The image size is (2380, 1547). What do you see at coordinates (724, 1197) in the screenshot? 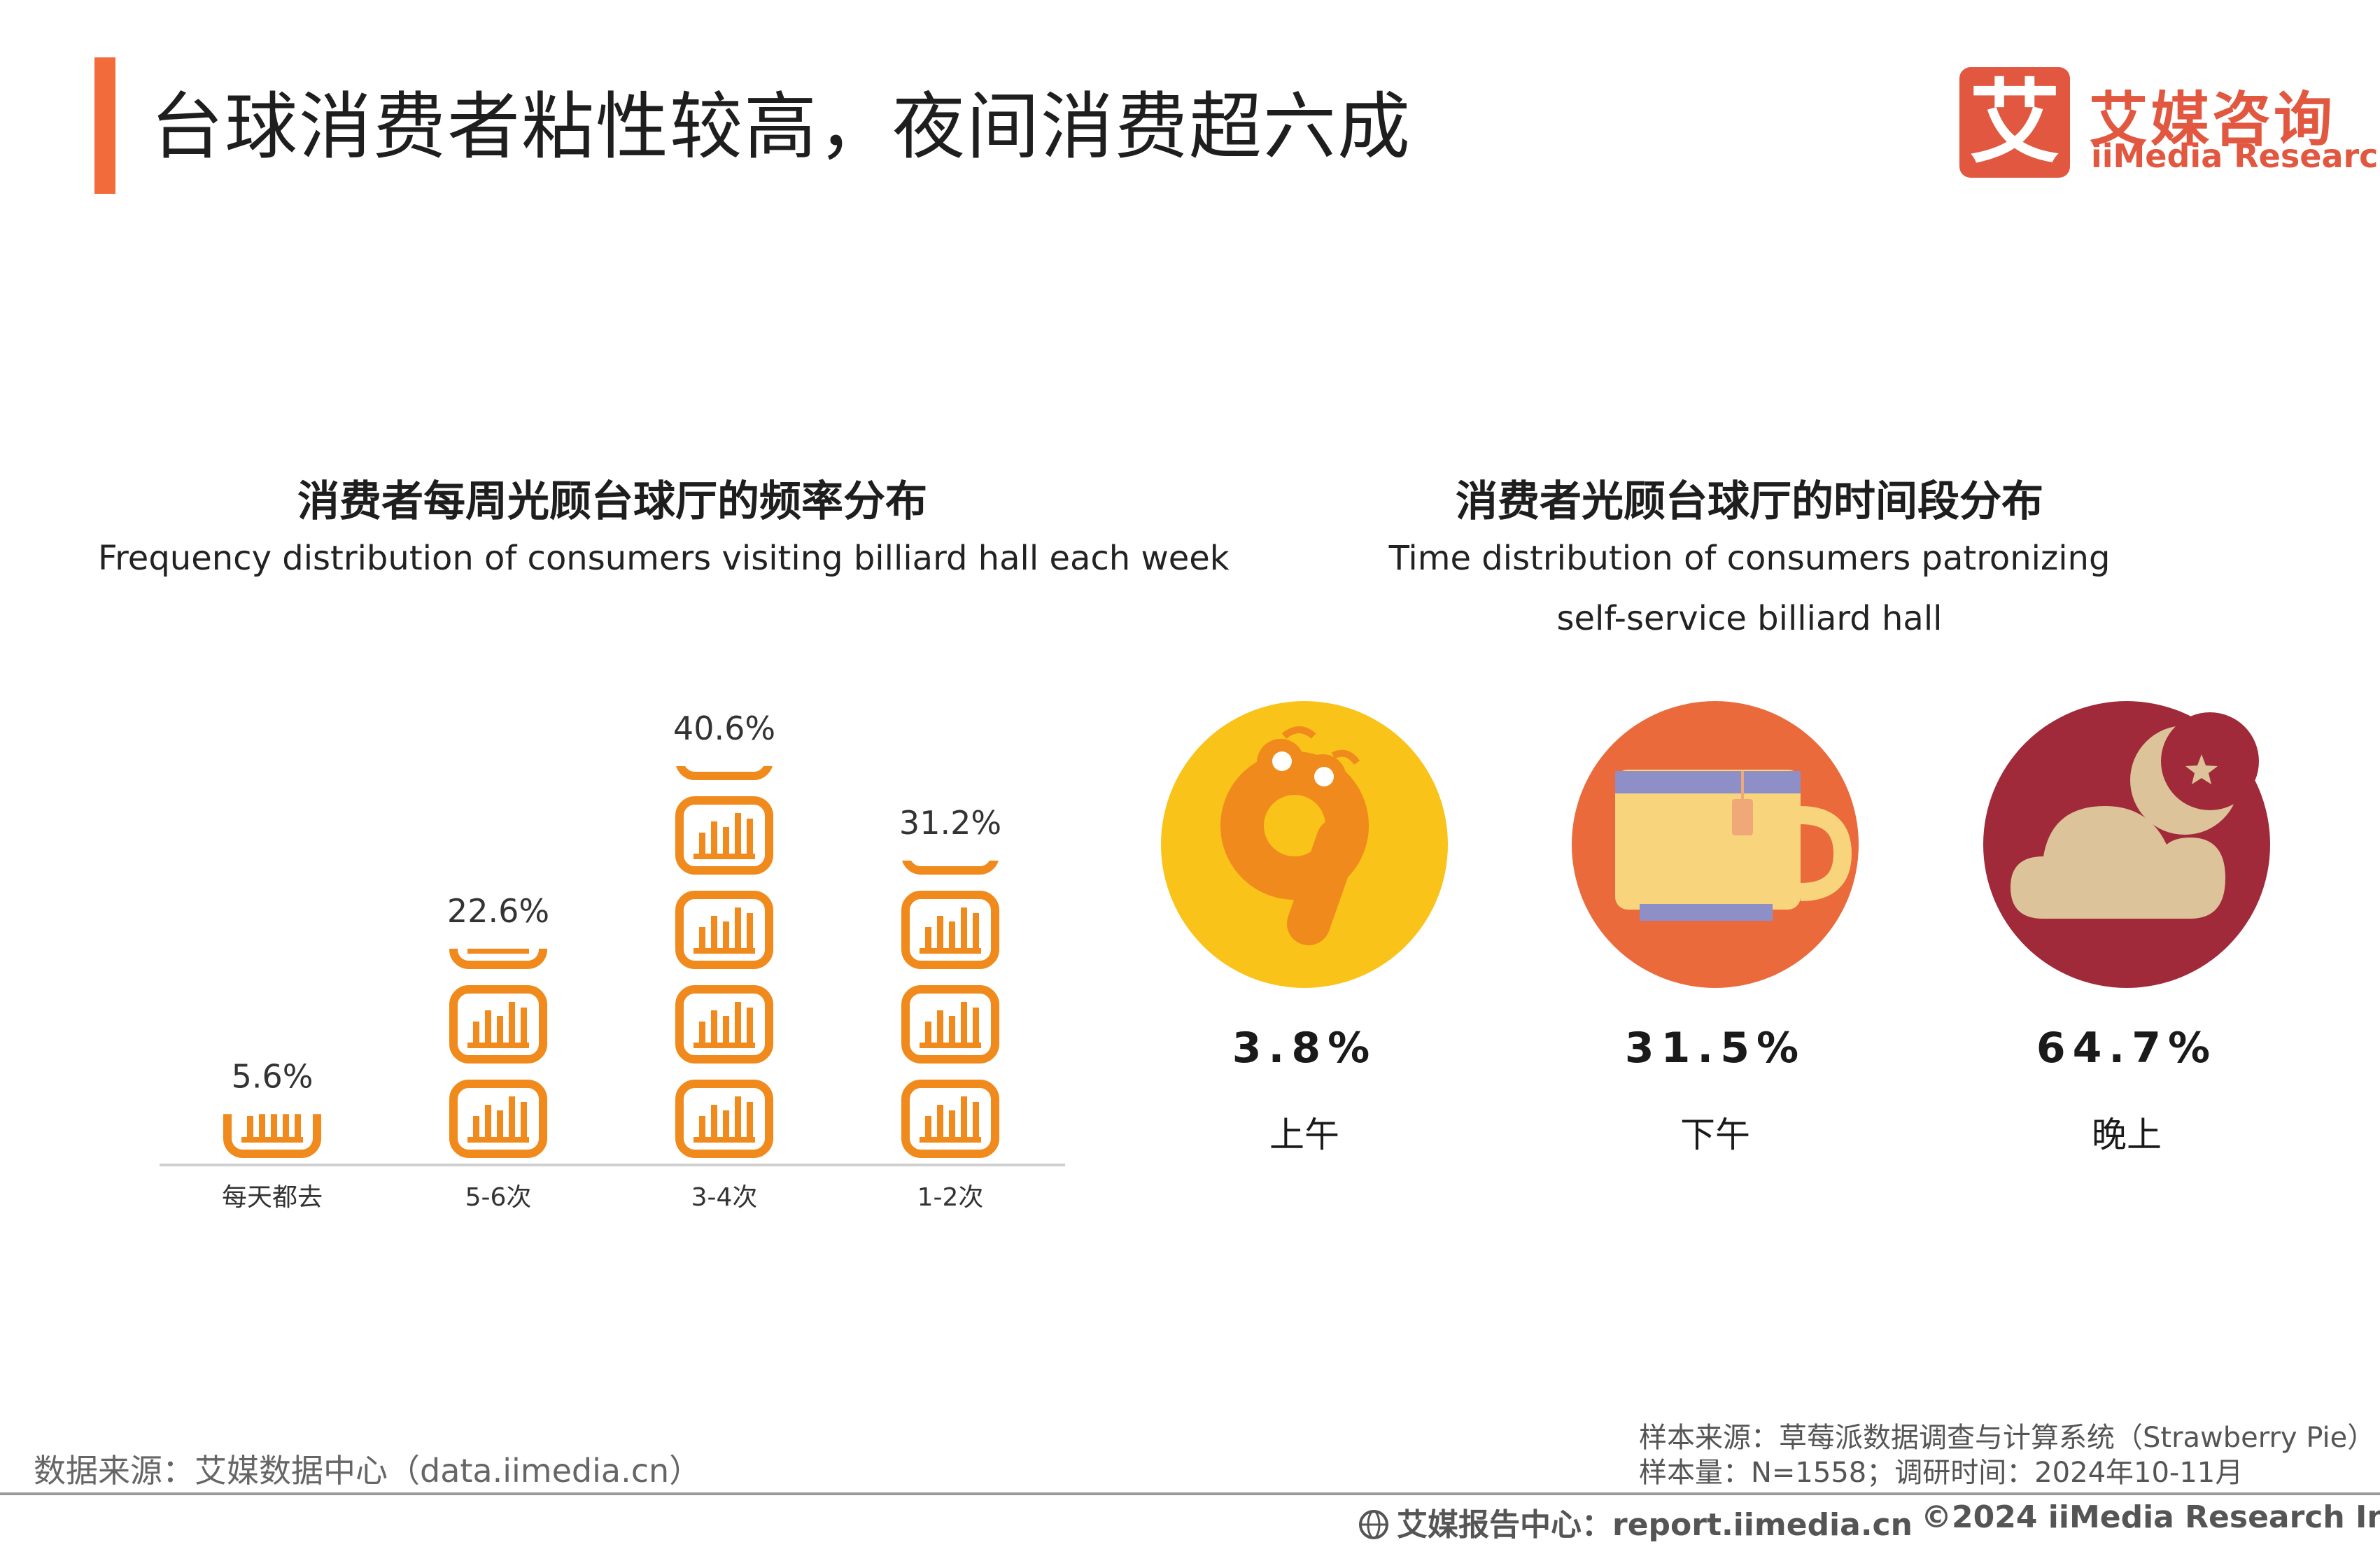
I see `category-label-3: 3-4次` at bounding box center [724, 1197].